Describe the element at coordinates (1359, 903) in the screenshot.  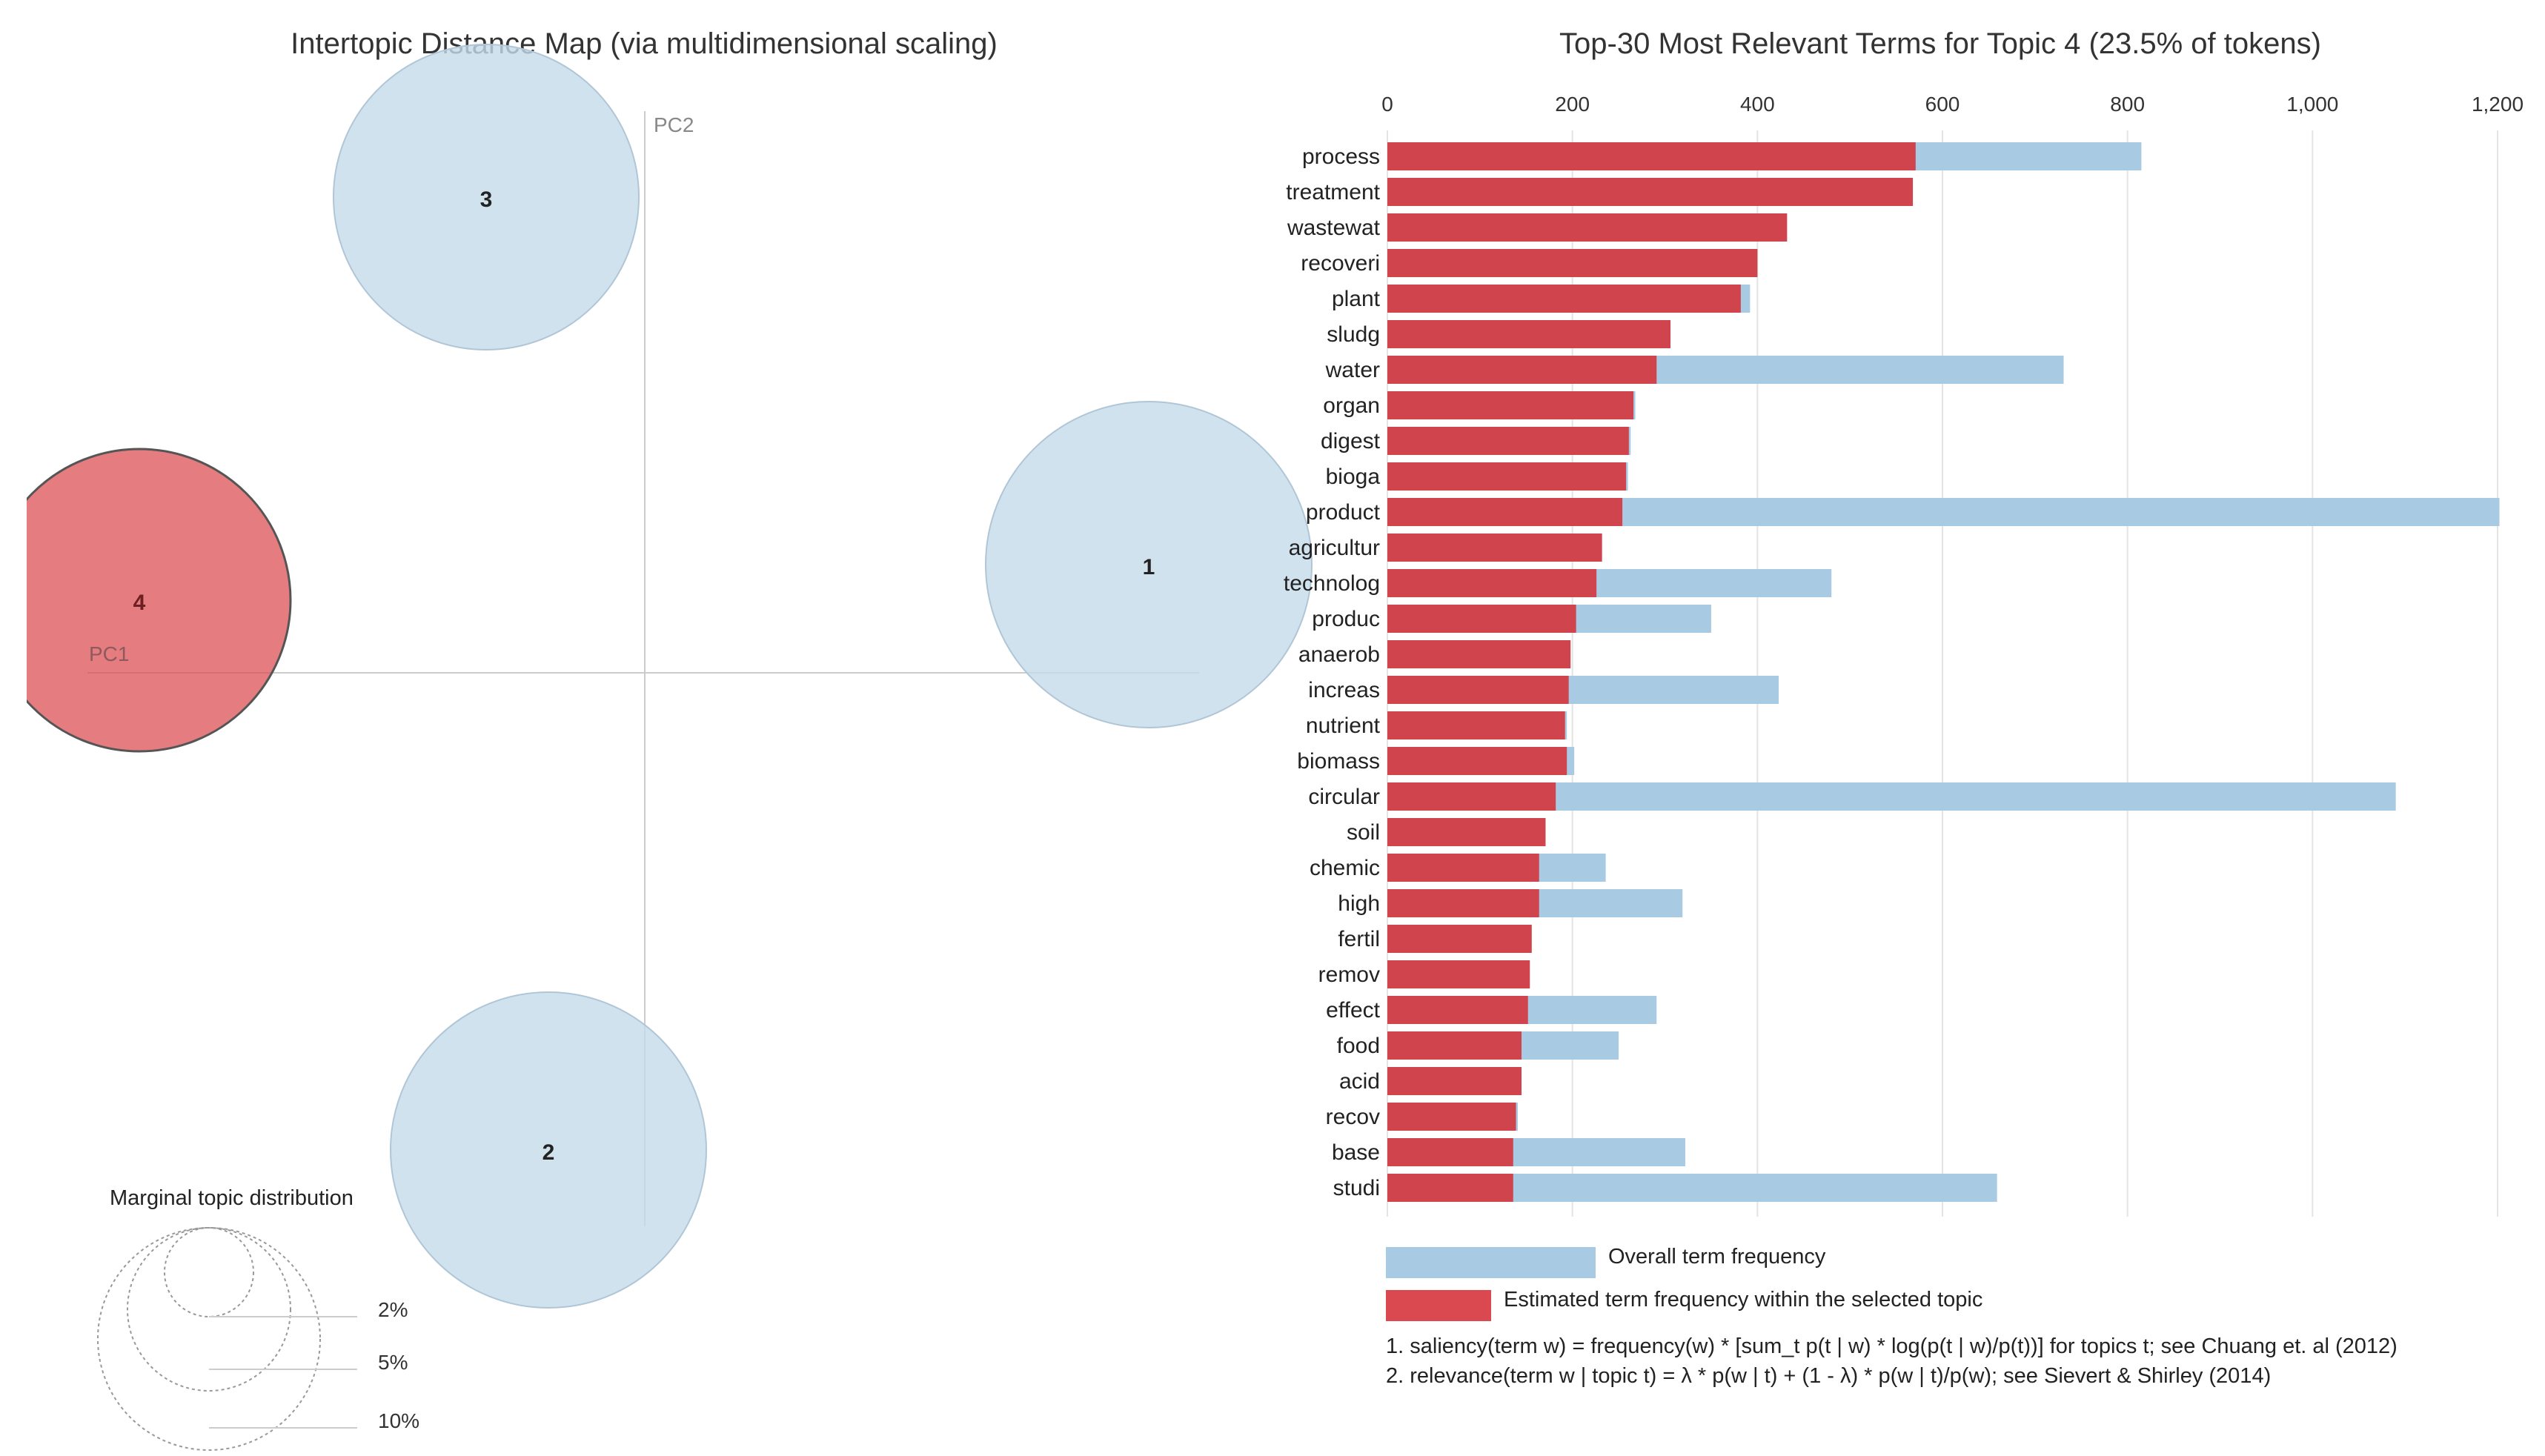
I see `term-label: high` at that location.